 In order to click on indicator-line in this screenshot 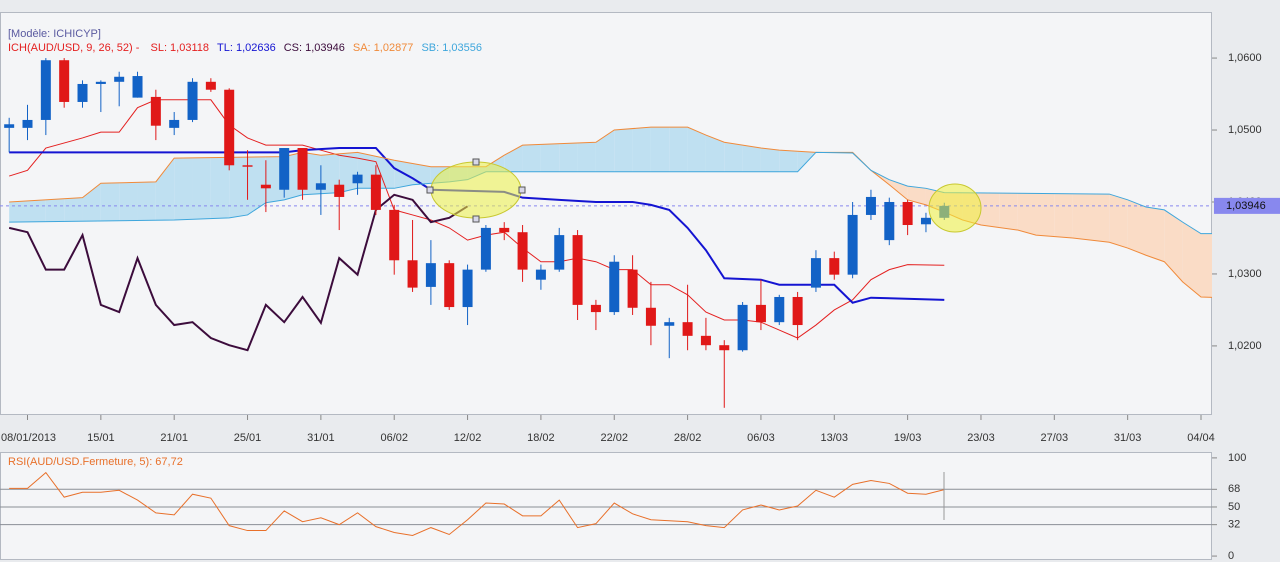, I will do `click(610, 193)`.